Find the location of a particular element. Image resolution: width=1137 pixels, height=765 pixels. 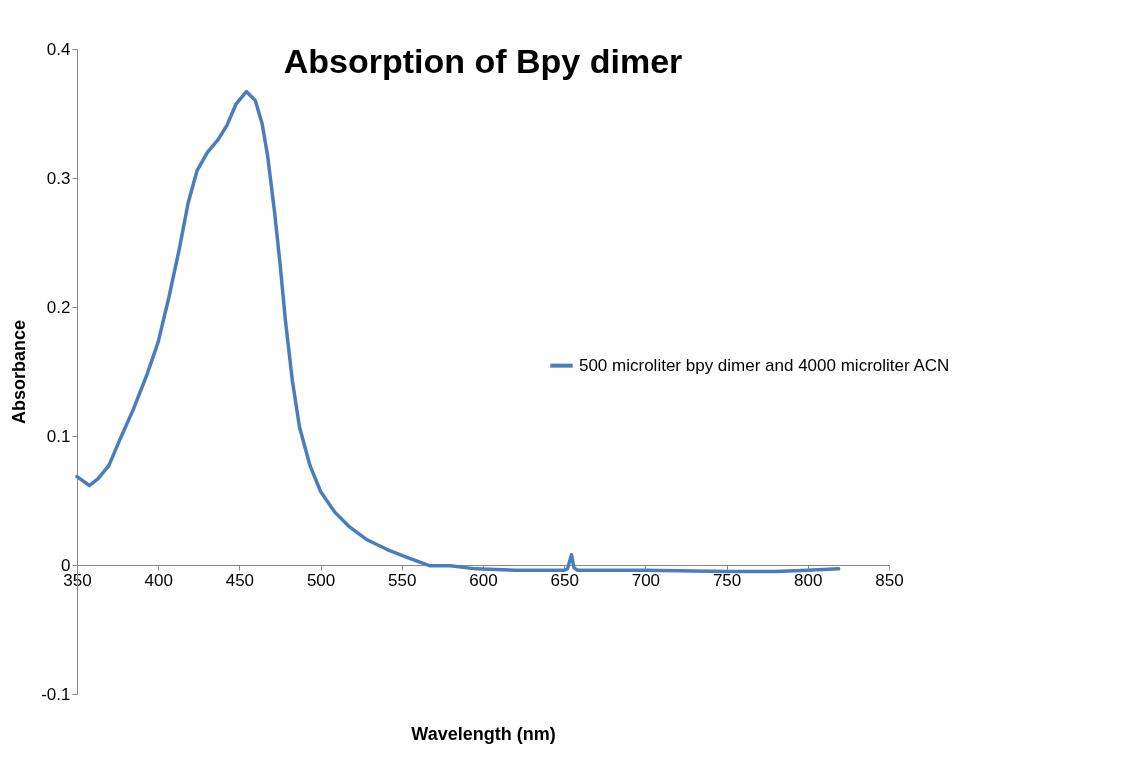

y-tick-label: 0.4 is located at coordinates (58, 49).